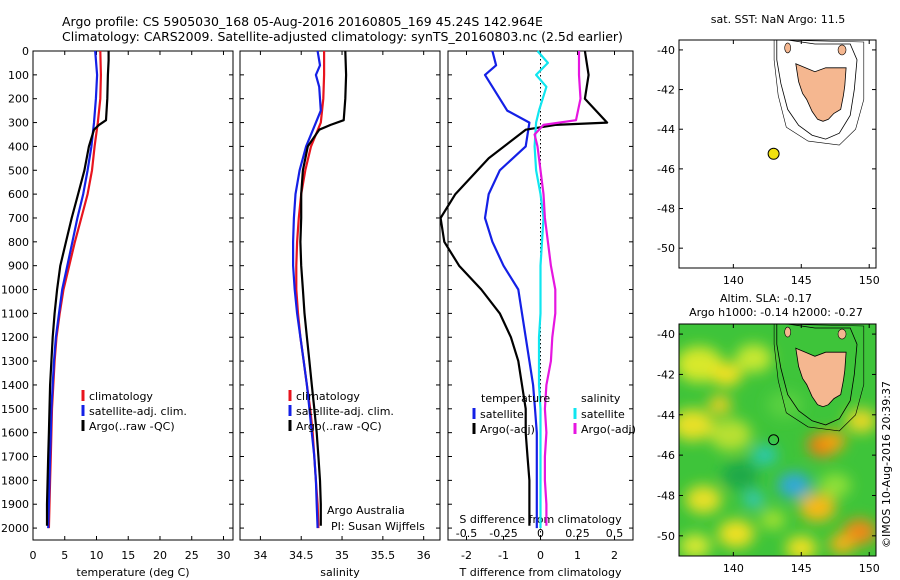 The height and width of the screenshot is (580, 900). I want to click on x-tick-label: -1, so click(503, 555).